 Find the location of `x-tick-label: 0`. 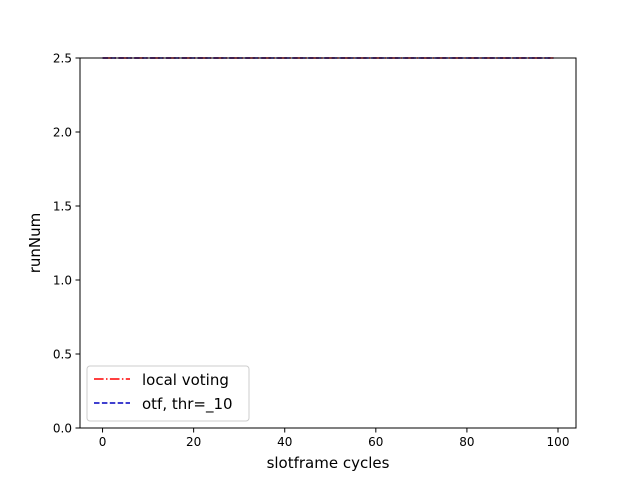

x-tick-label: 0 is located at coordinates (103, 442).